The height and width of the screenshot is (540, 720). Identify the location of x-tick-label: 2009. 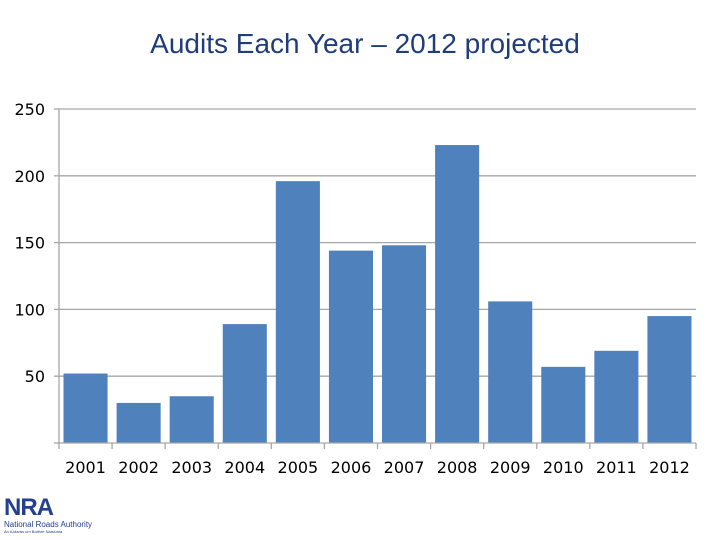
(510, 467).